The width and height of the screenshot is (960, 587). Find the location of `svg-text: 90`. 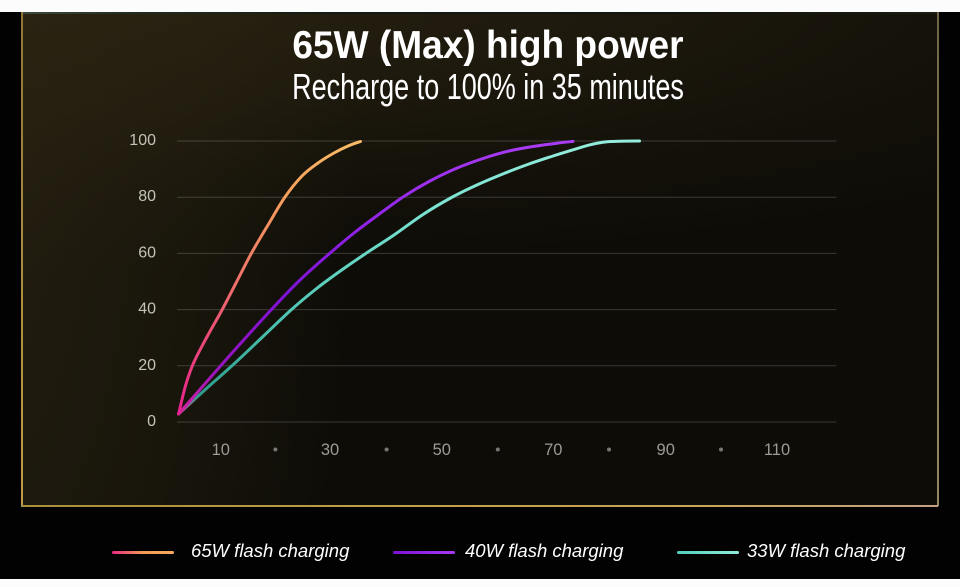

svg-text: 90 is located at coordinates (666, 450).